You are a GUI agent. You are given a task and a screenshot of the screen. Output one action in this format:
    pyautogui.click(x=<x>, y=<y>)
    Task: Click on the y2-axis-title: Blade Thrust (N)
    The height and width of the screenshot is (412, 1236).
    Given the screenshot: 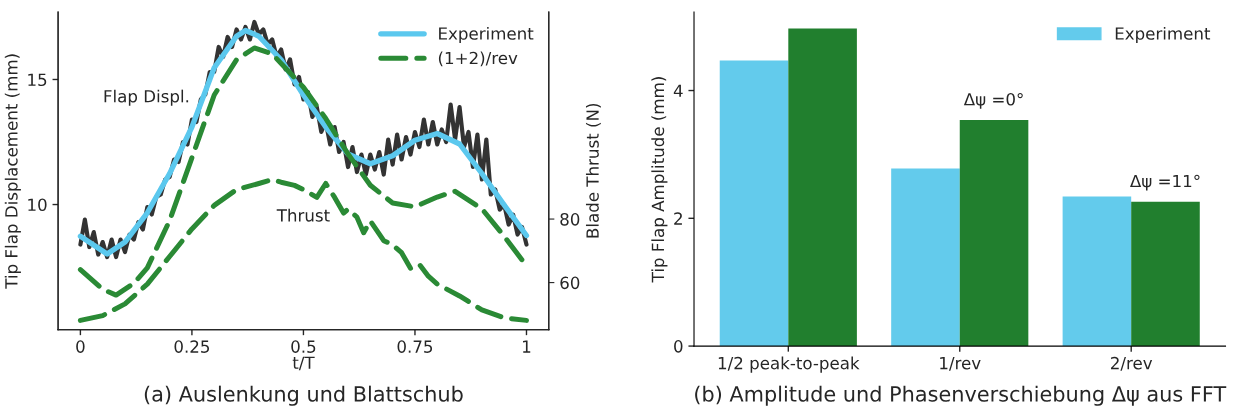 What is the action you would take?
    pyautogui.click(x=593, y=170)
    